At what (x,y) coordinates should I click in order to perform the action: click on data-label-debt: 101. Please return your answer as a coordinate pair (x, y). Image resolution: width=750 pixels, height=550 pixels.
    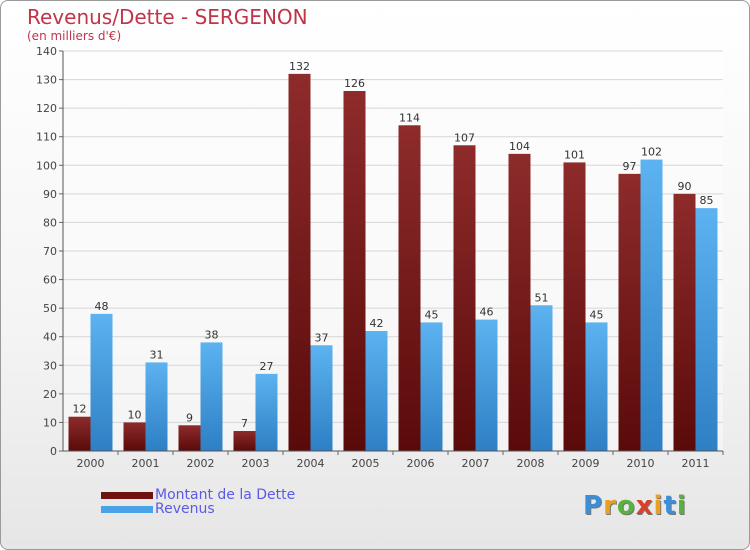
    Looking at the image, I should click on (574, 154).